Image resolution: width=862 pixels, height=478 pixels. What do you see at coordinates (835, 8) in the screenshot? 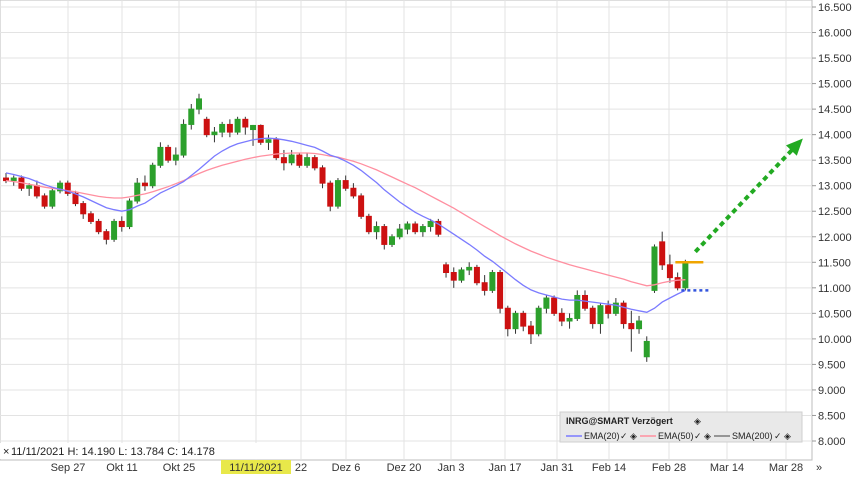
I see `y-tick-label: 16.500` at bounding box center [835, 8].